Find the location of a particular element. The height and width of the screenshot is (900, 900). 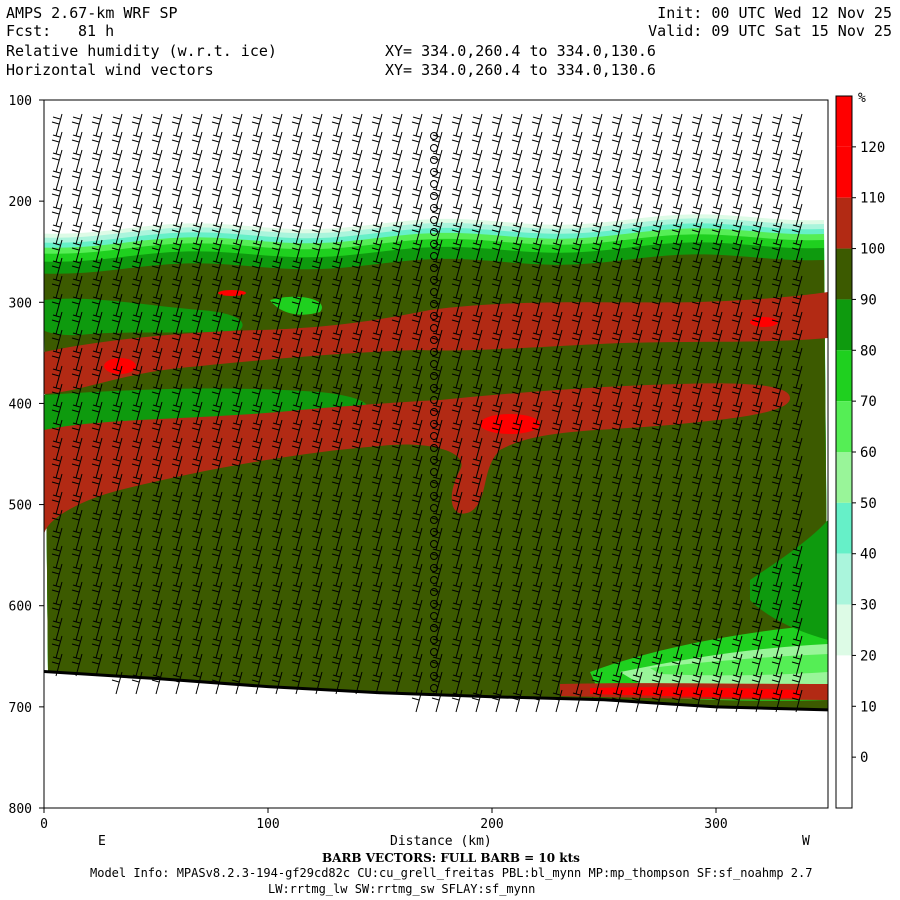

rh-max-120-d is located at coordinates (232, 293).